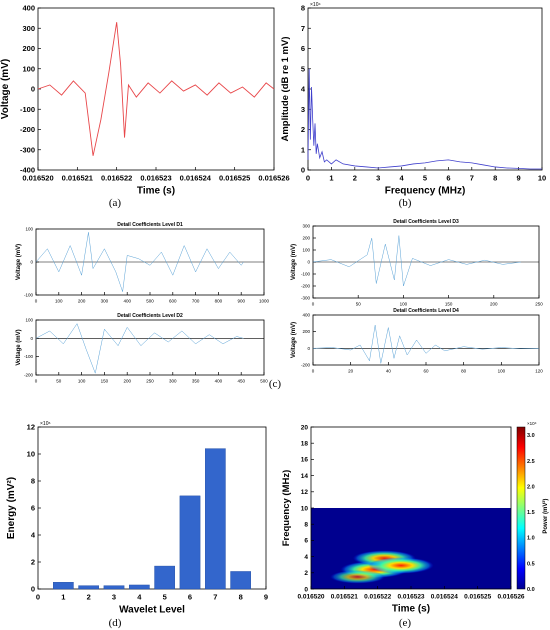 This screenshot has width=550, height=630. Describe the element at coordinates (116, 178) in the screenshot. I see `x-tick-label: 0.016522` at that location.